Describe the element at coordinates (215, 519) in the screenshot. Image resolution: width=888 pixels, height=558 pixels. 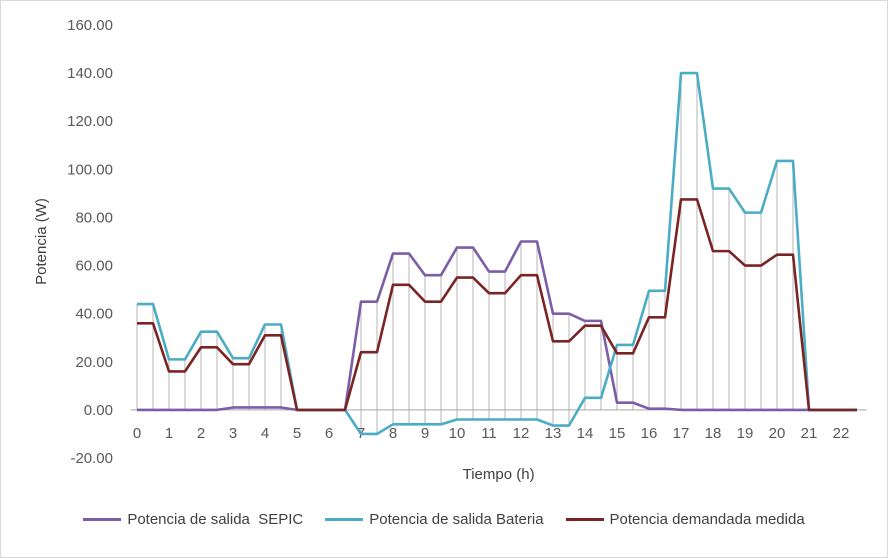
I see `legend-label: Potencia de salida SEPIC` at that location.